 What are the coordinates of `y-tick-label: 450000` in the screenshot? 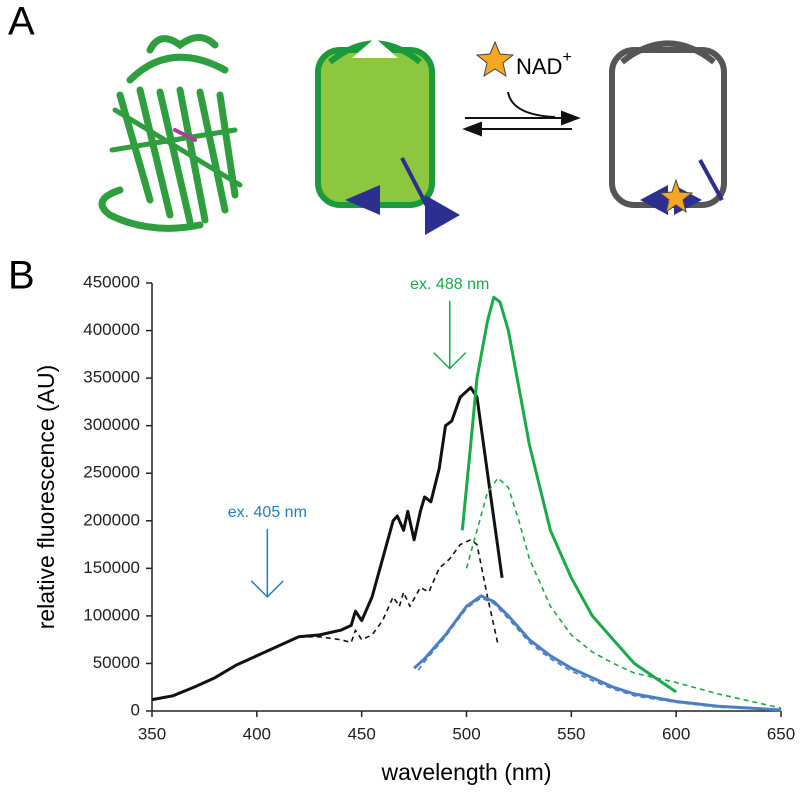 It's located at (111, 281).